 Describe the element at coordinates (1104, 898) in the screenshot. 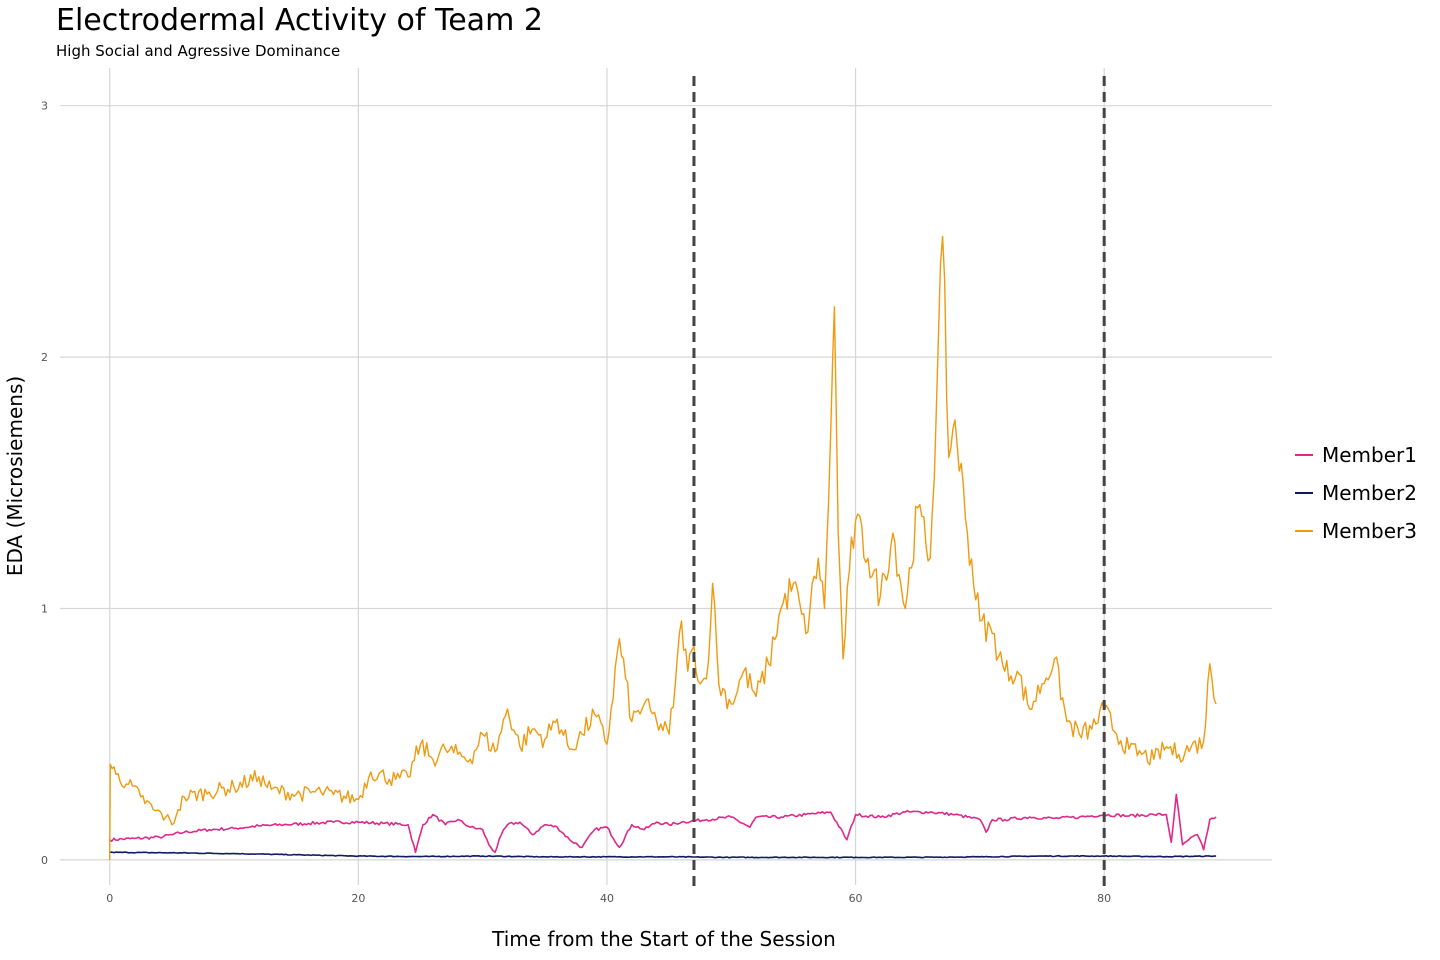

I see `x-tick-label-80: 80` at that location.